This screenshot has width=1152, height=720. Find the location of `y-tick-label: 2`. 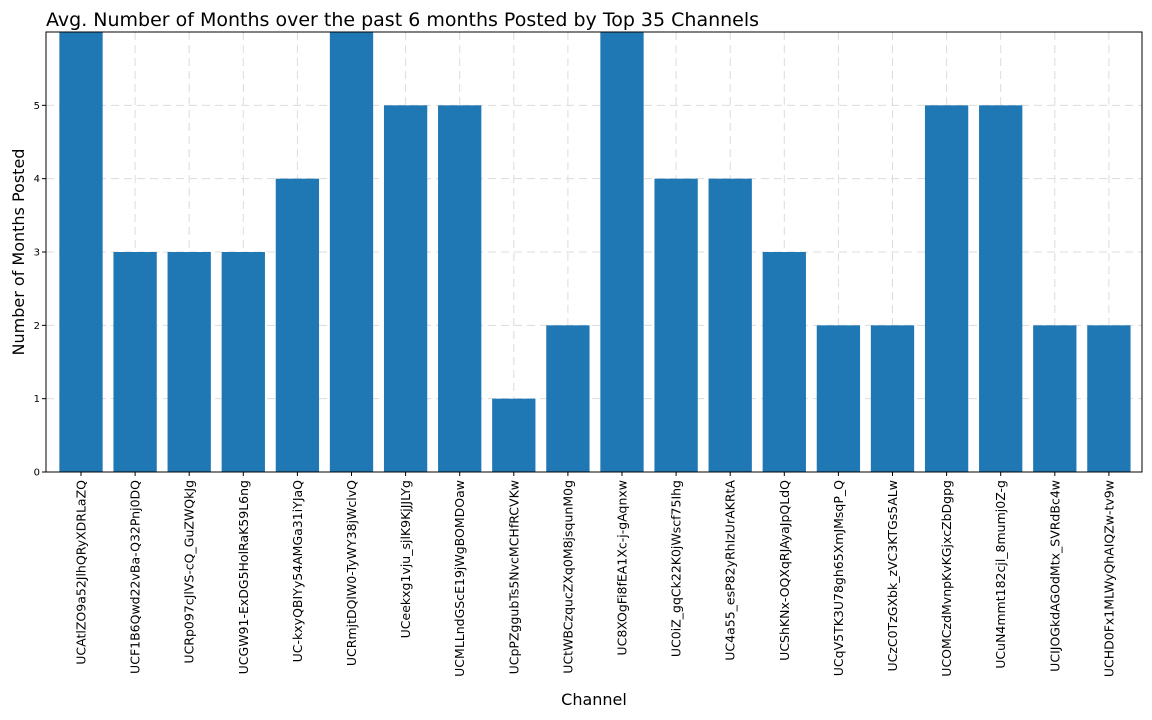

y-tick-label: 2 is located at coordinates (37, 326).